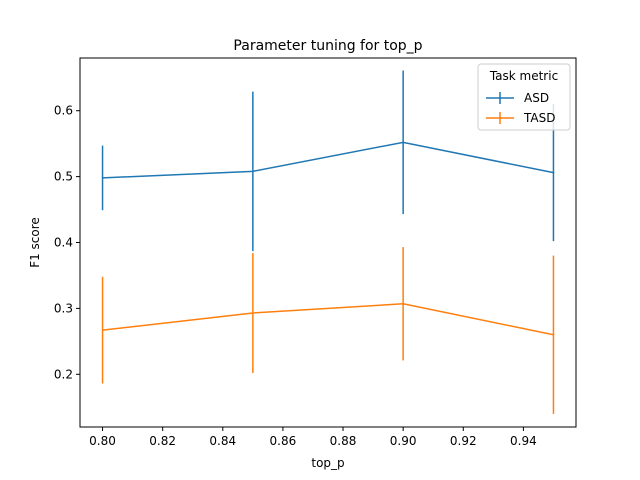 Image resolution: width=640 pixels, height=480 pixels. What do you see at coordinates (520, 108) in the screenshot?
I see `legend-entries: ASD TASD` at bounding box center [520, 108].